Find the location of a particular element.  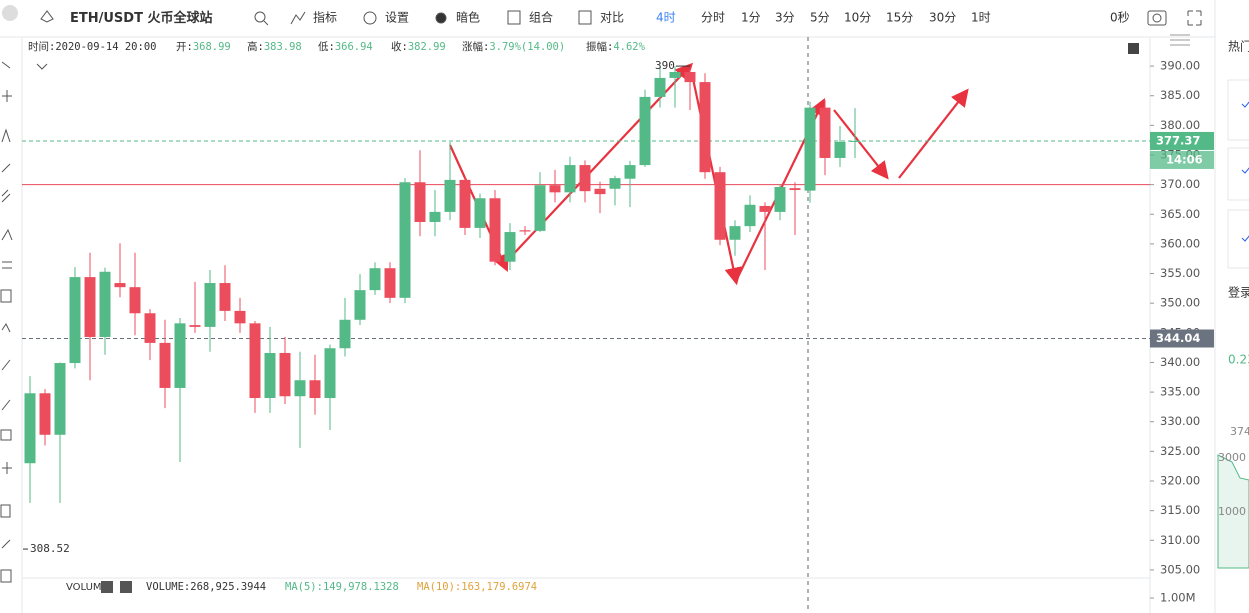

info-item: 高:383.98 is located at coordinates (274, 46).